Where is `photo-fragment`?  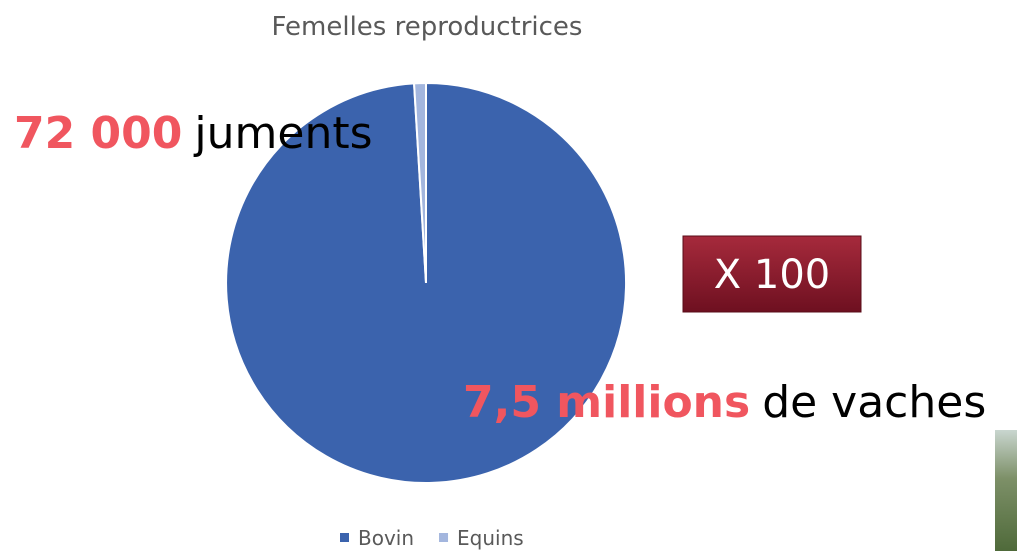 photo-fragment is located at coordinates (1006, 490).